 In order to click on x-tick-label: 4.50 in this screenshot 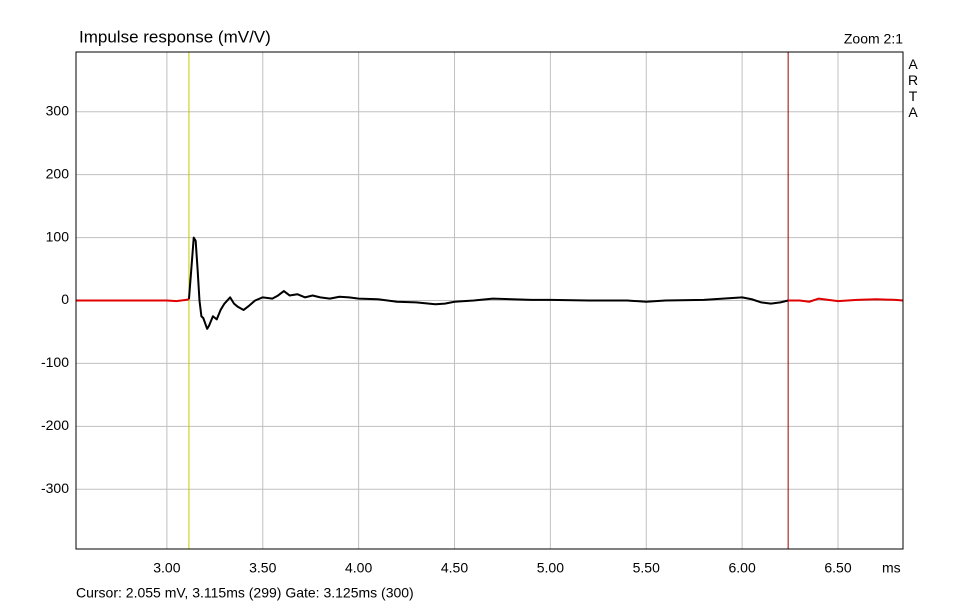, I will do `click(454, 568)`.